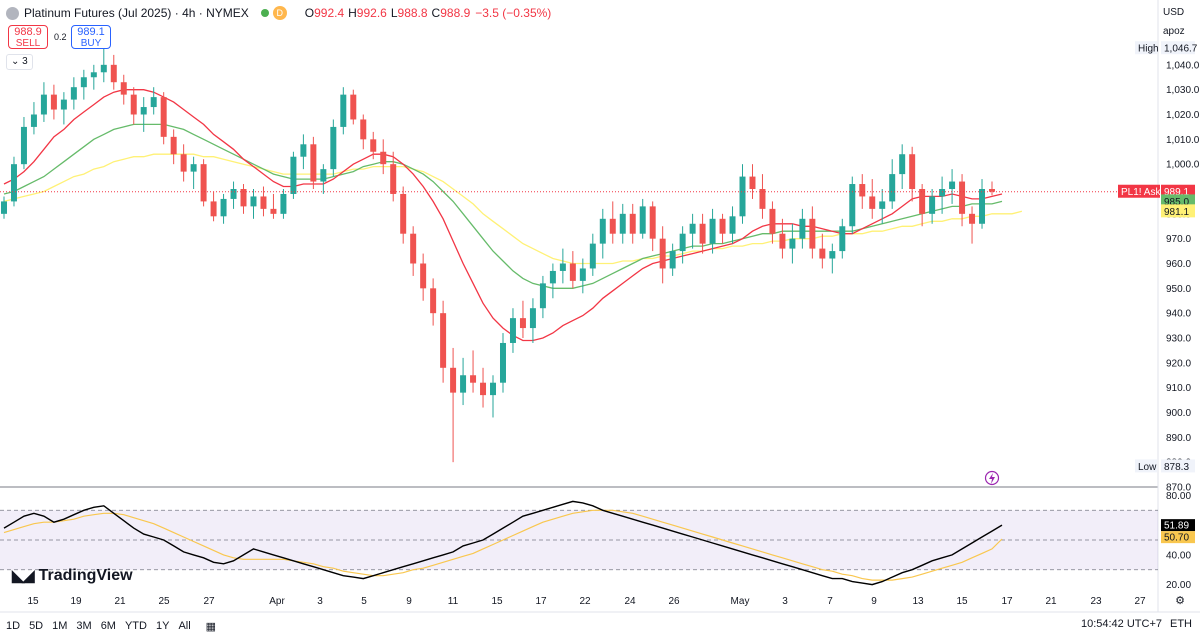  What do you see at coordinates (184, 626) in the screenshot?
I see `tf-all: All` at bounding box center [184, 626].